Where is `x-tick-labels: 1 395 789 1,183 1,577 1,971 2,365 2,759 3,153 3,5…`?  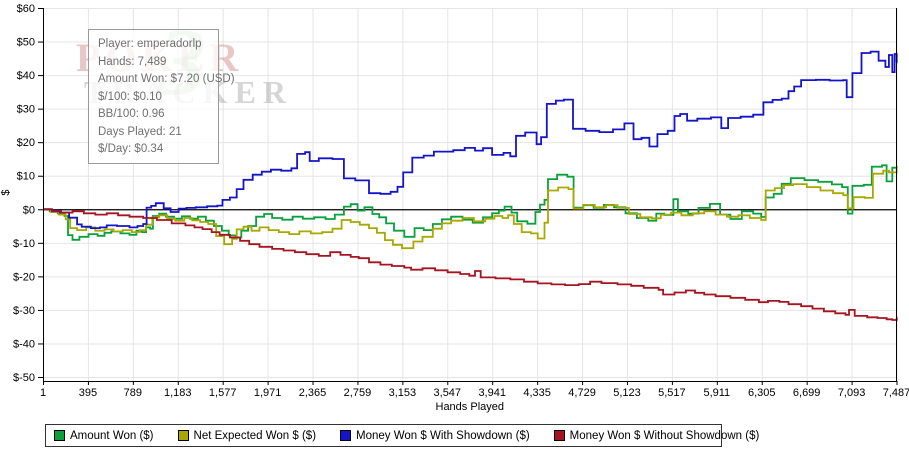 x-tick-labels: 1 395 789 1,183 1,577 1,971 2,365 2,759 3,153 3,5… is located at coordinates (474, 390).